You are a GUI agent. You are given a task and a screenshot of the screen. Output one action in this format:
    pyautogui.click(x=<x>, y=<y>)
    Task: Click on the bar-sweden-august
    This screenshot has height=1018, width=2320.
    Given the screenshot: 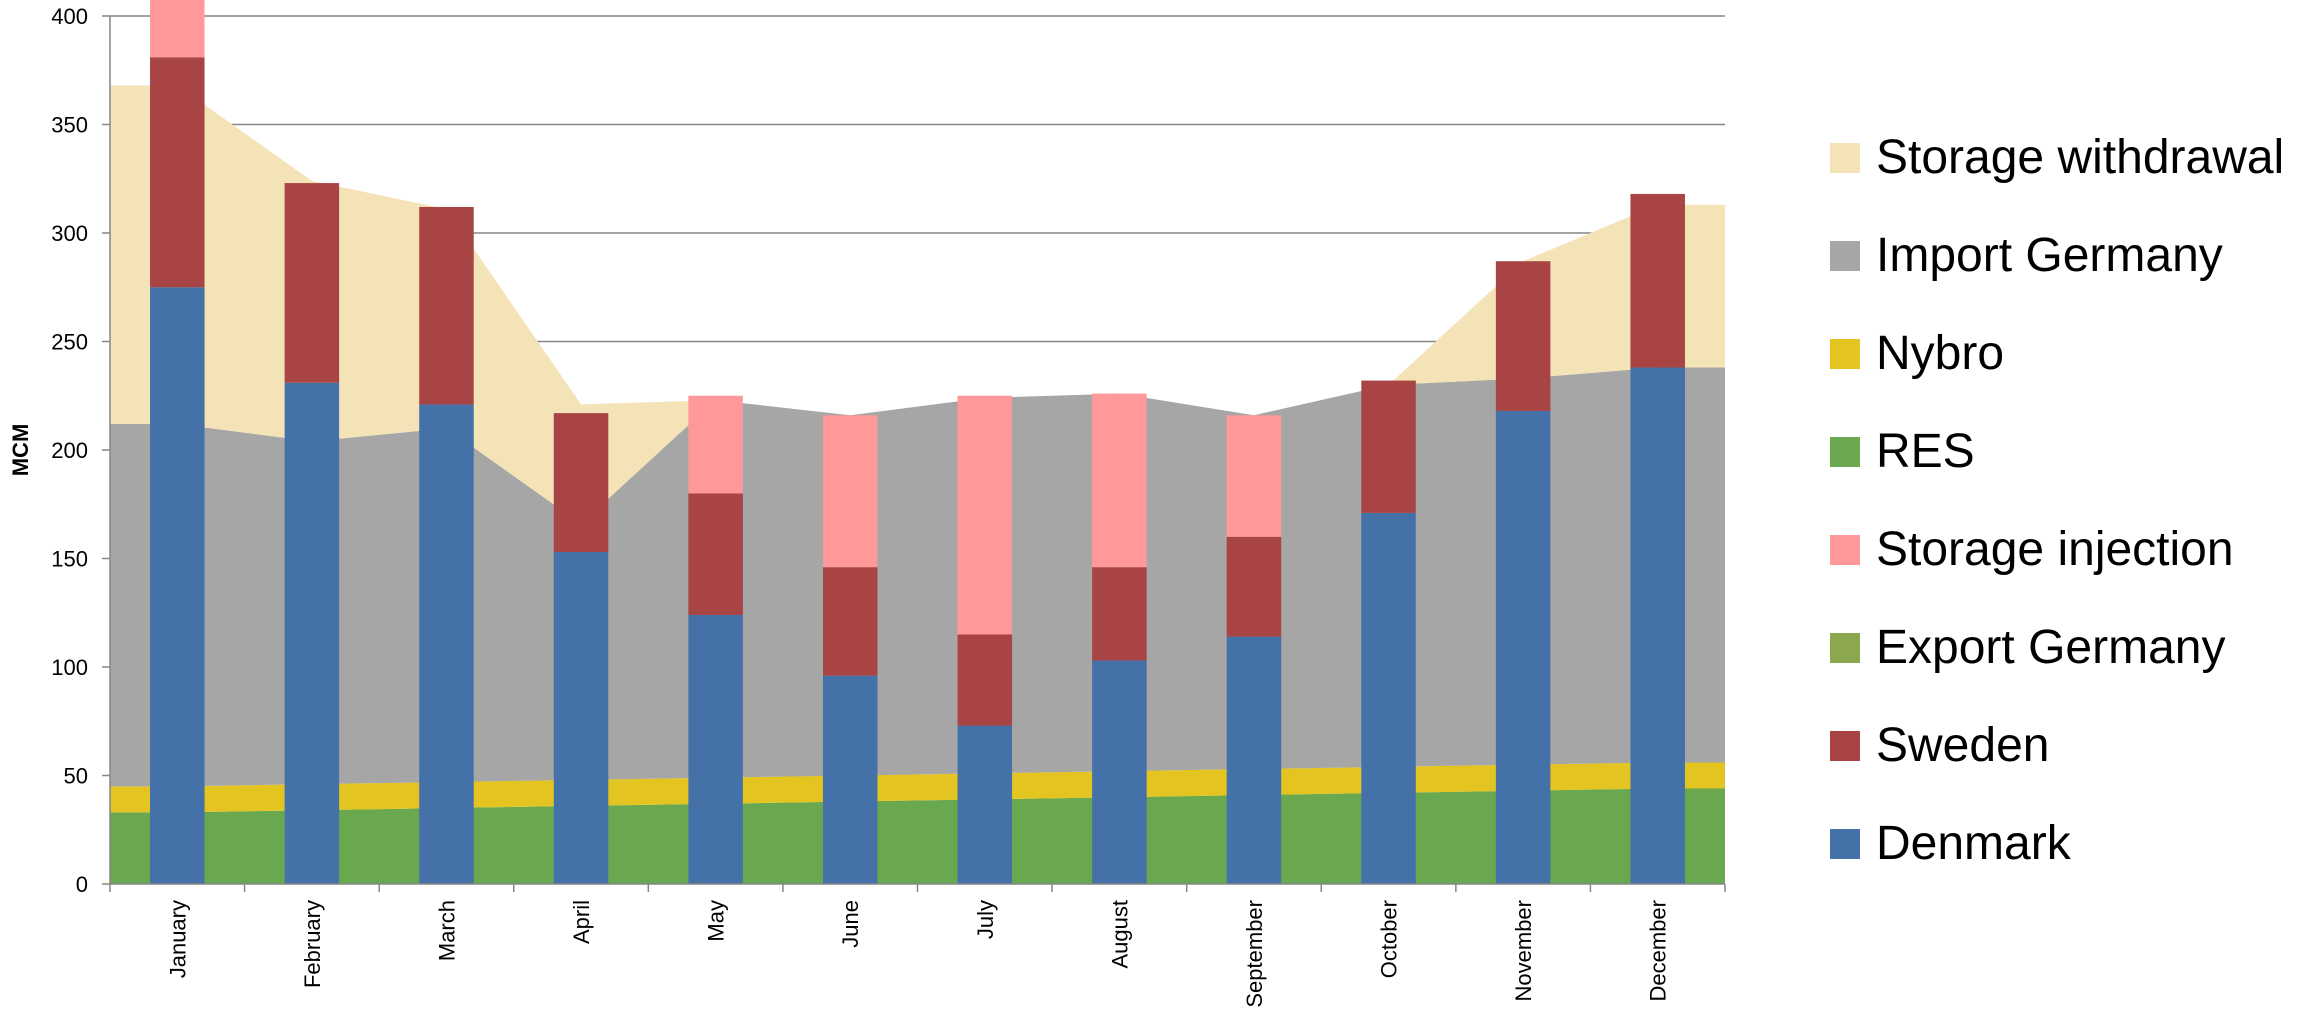 What is the action you would take?
    pyautogui.click(x=1119, y=614)
    